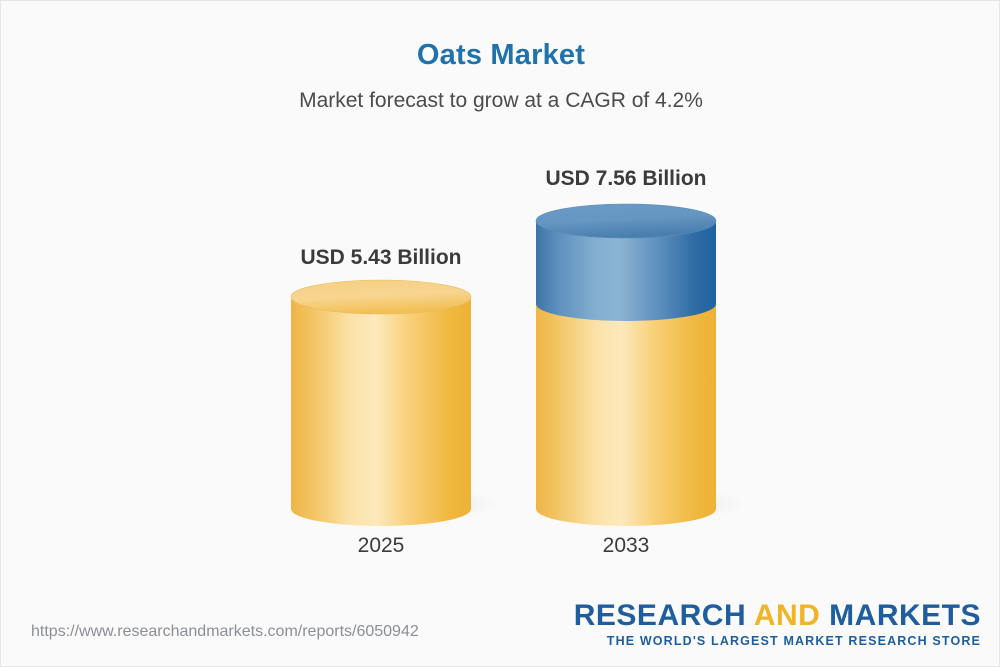 The height and width of the screenshot is (667, 1000). Describe the element at coordinates (626, 178) in the screenshot. I see `value-label-2033: USD 7.56 Billion` at that location.